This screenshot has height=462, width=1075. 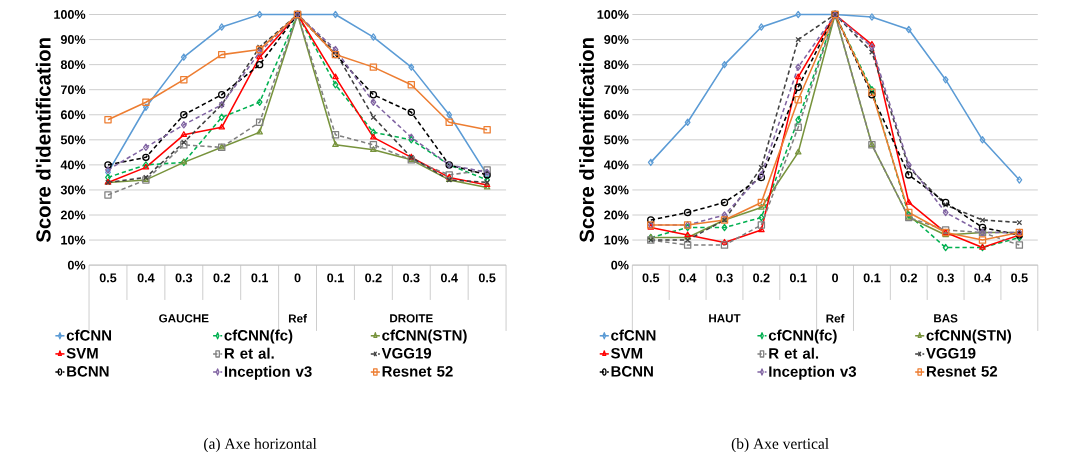 What do you see at coordinates (946, 318) in the screenshot?
I see `text: BAS` at bounding box center [946, 318].